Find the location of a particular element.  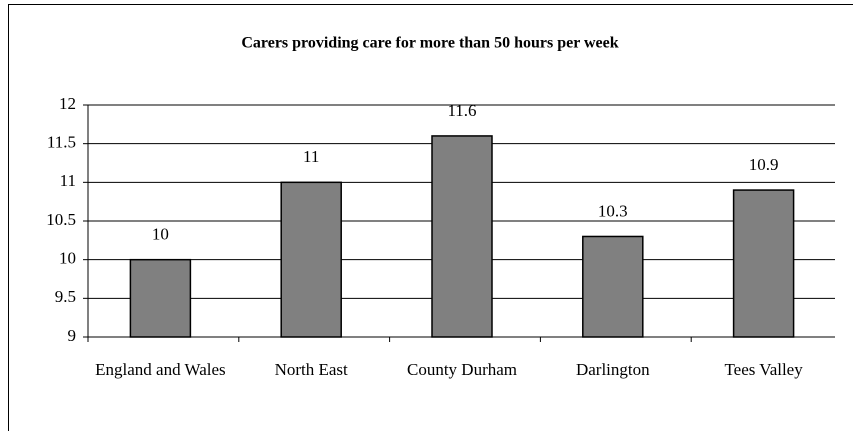

y-tick-label: 11.5 is located at coordinates (61, 142).